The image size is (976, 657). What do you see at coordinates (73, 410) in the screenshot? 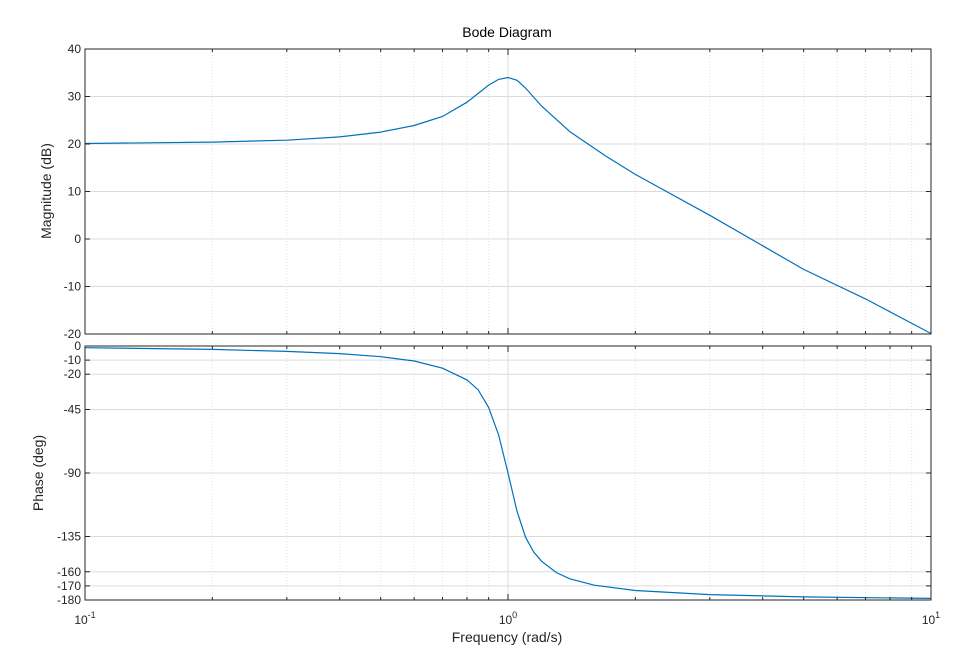
I see `y-tick-label: -45` at bounding box center [73, 410].